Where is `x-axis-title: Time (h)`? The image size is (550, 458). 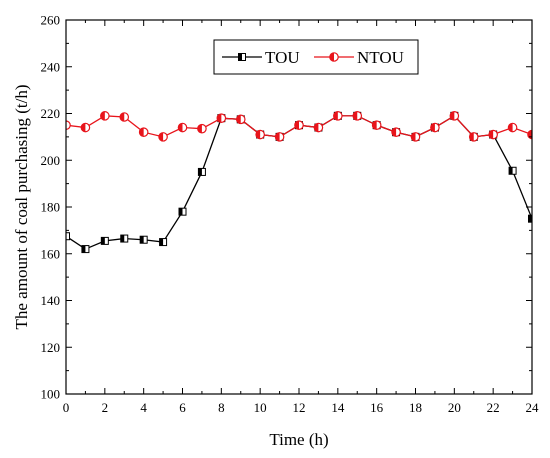
x-axis-title: Time (h) is located at coordinates (298, 439).